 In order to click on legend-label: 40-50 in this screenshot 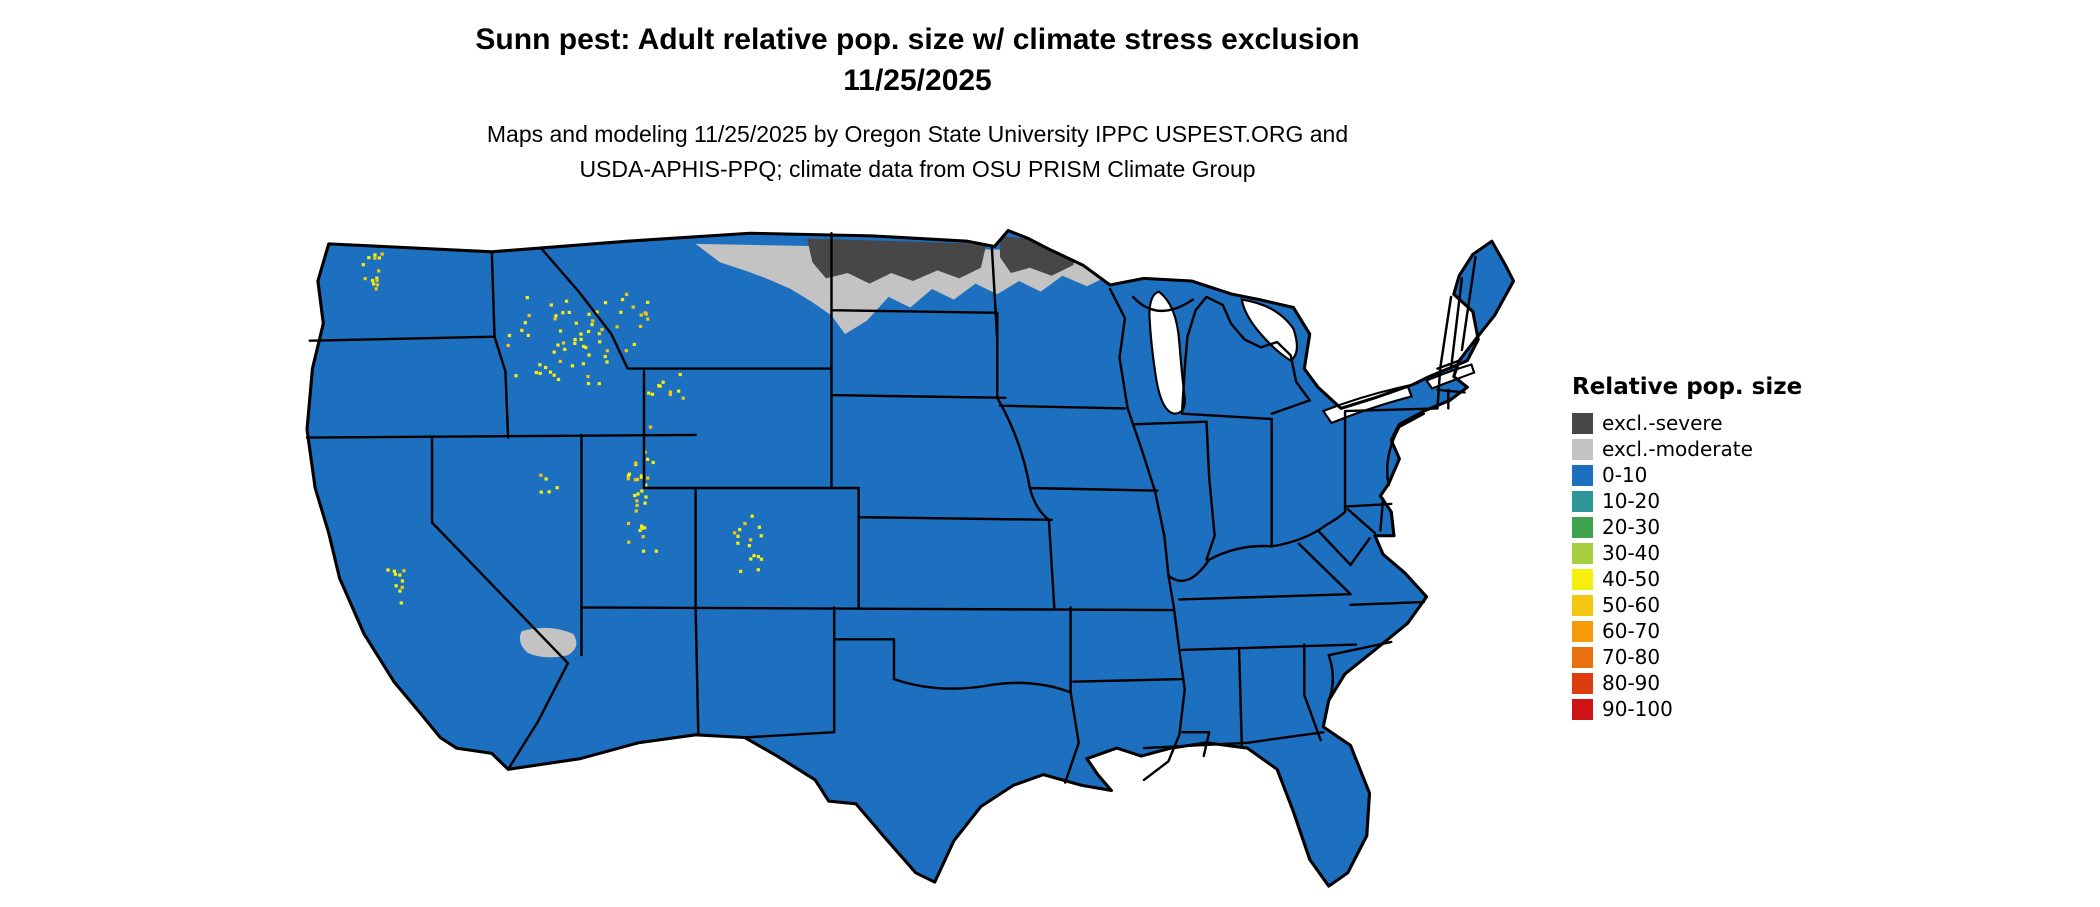, I will do `click(1631, 579)`.